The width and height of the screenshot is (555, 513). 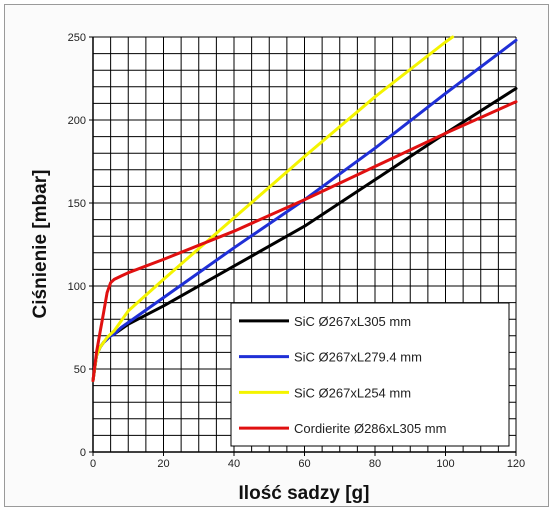 What do you see at coordinates (352, 392) in the screenshot?
I see `legend-label: SiC Ø267xL254 mm` at bounding box center [352, 392].